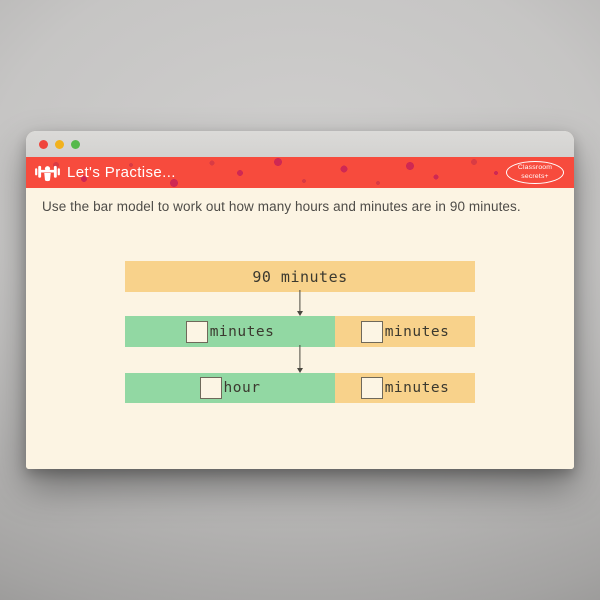  What do you see at coordinates (417, 331) in the screenshot?
I see `segment-label-minutes-orange: minutes` at bounding box center [417, 331].